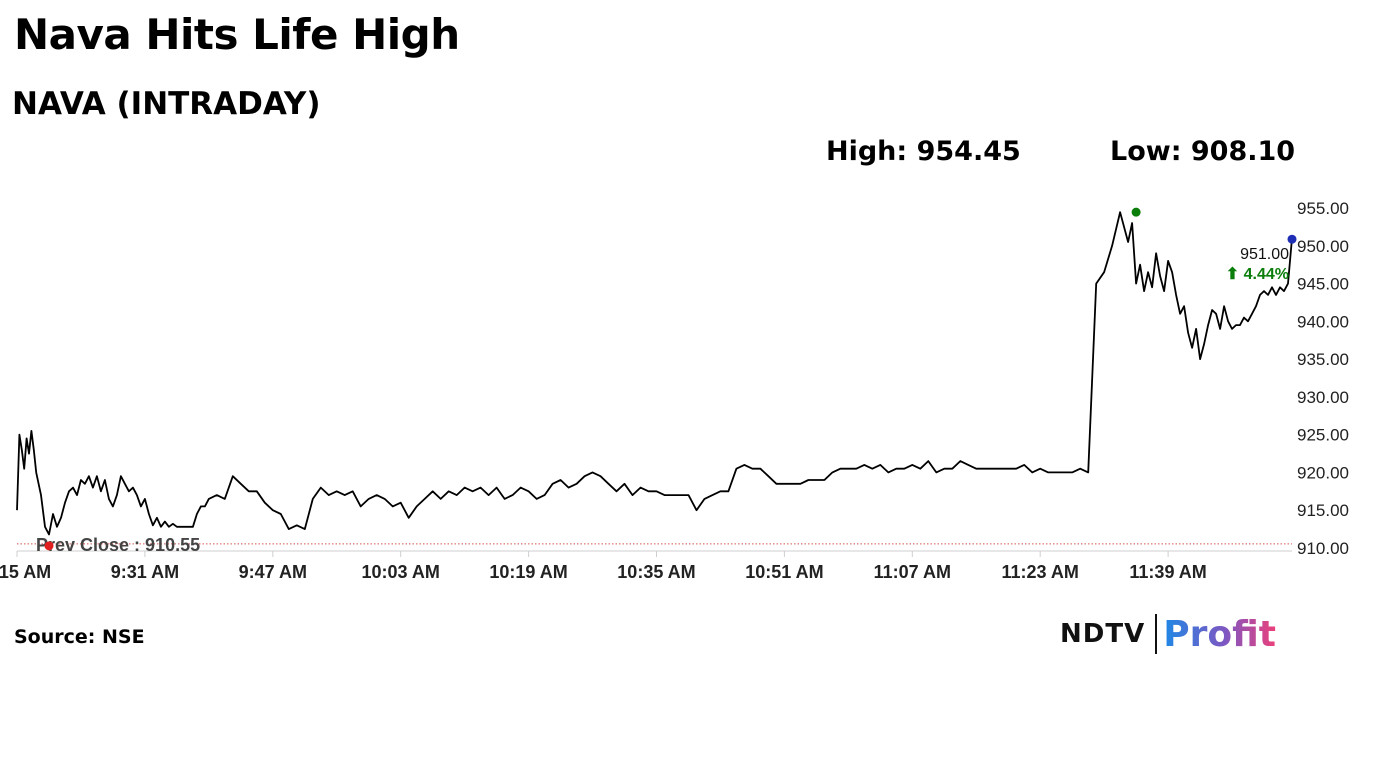  I want to click on last-price-label: 951.00, so click(1264, 254).